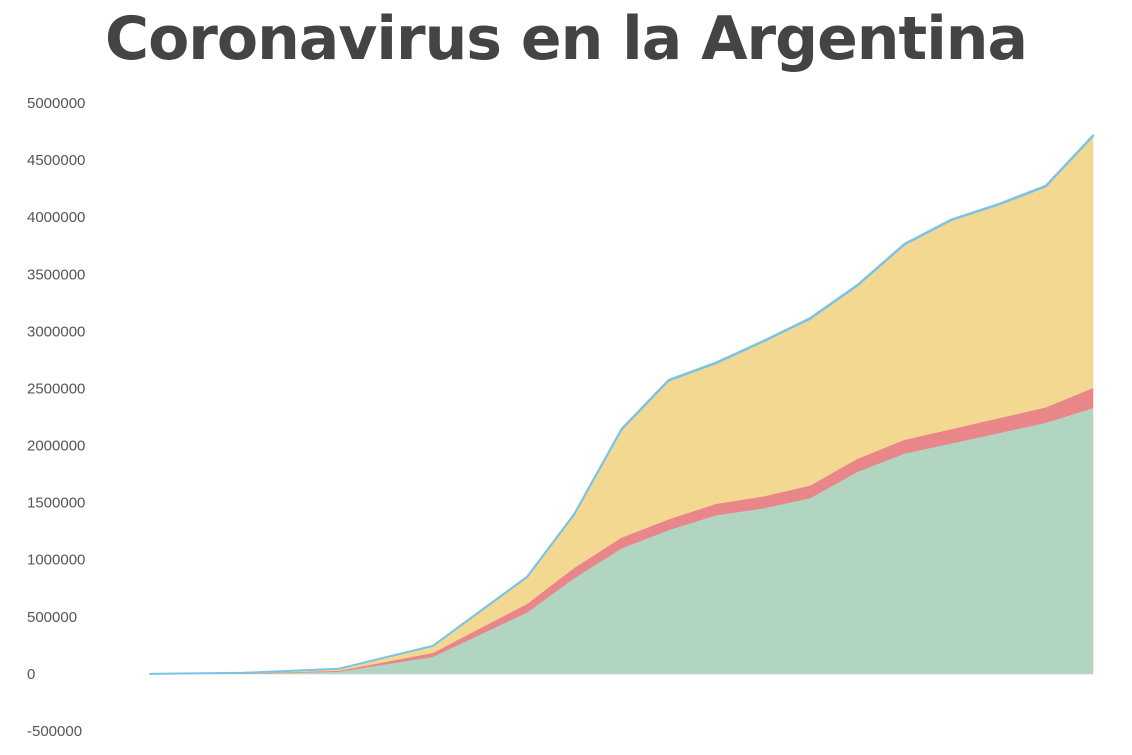  I want to click on y-tick-label: 3000000, so click(56, 331).